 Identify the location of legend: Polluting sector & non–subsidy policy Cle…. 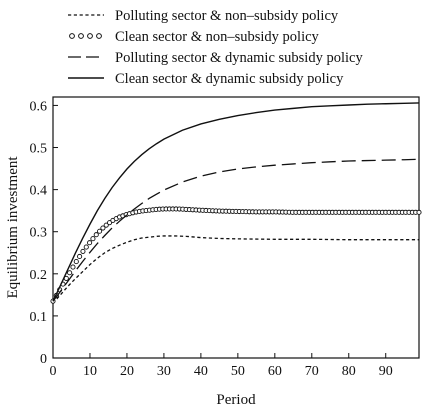
(215, 47).